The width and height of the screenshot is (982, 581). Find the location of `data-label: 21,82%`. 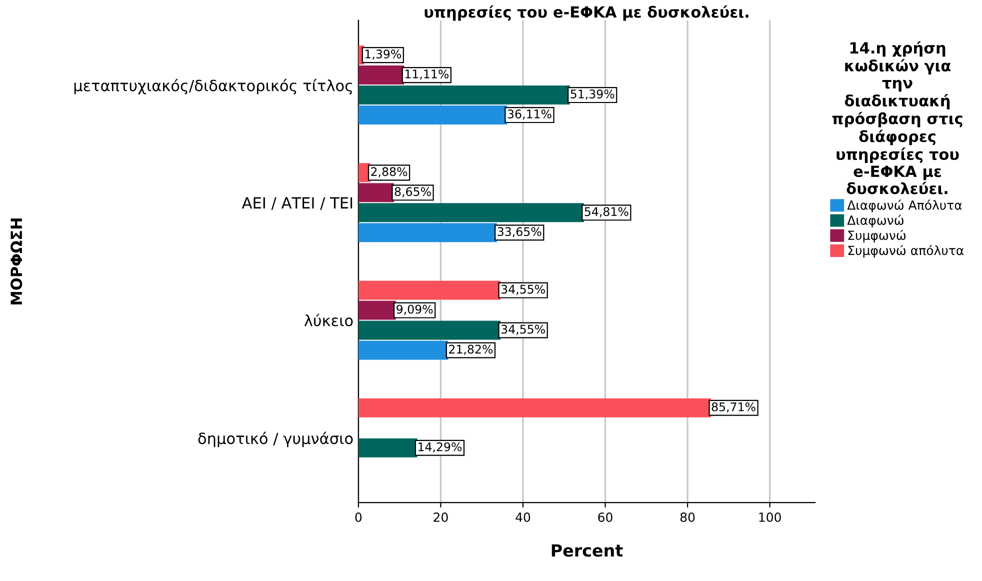

data-label: 21,82% is located at coordinates (471, 349).